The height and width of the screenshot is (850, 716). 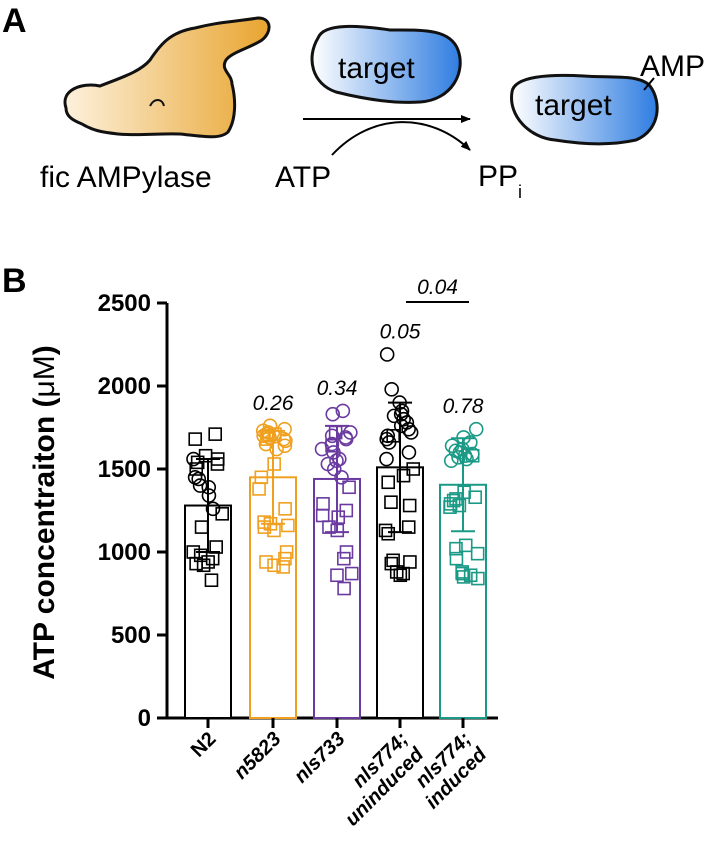 What do you see at coordinates (649, 84) in the screenshot?
I see `amp-link` at bounding box center [649, 84].